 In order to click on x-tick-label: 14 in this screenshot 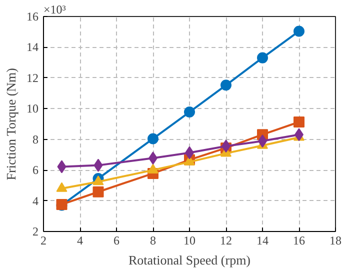, I will do `click(262, 241)`.